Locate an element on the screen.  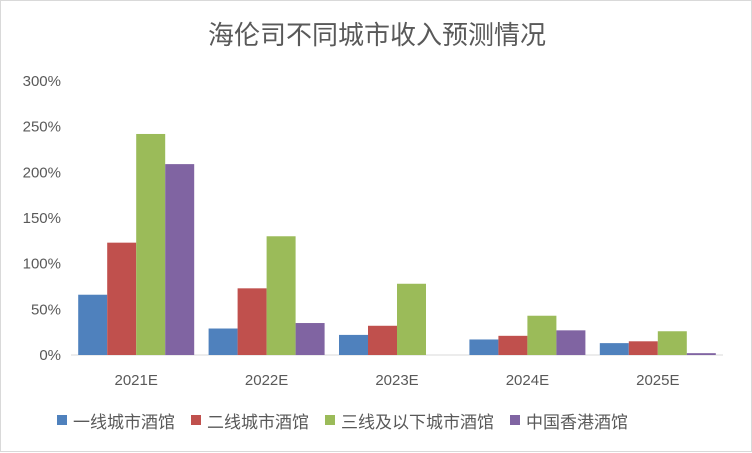
y-tick-label: 200% is located at coordinates (42, 172).